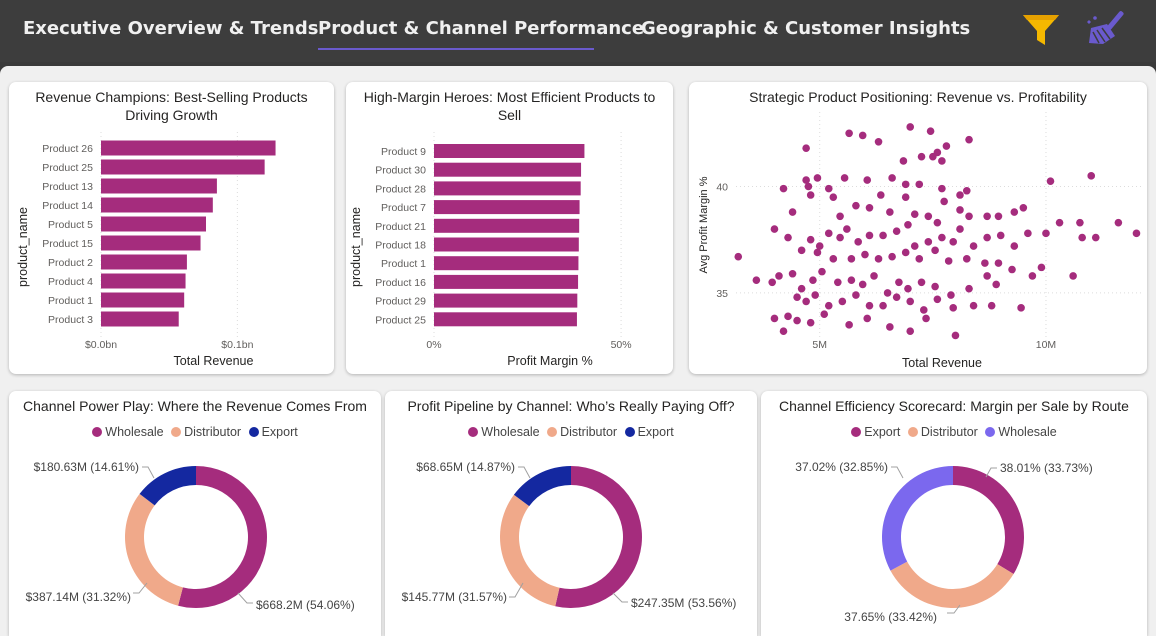  I want to click on chart-legend: Wholesale Distributor Export, so click(195, 432).